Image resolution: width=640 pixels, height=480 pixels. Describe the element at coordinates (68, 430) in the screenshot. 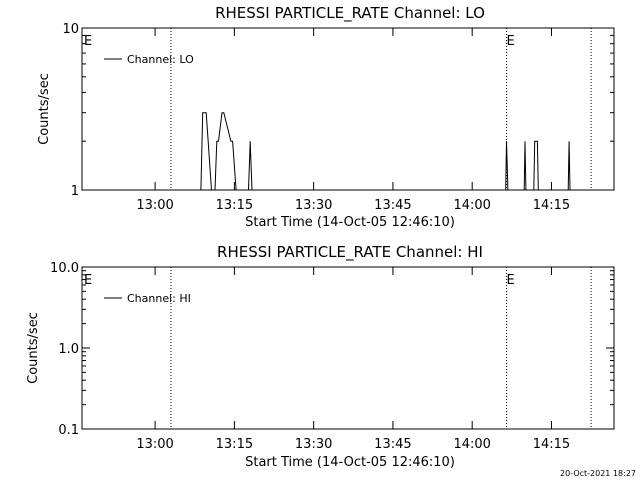

I see `y-tick-label: 0.1` at that location.